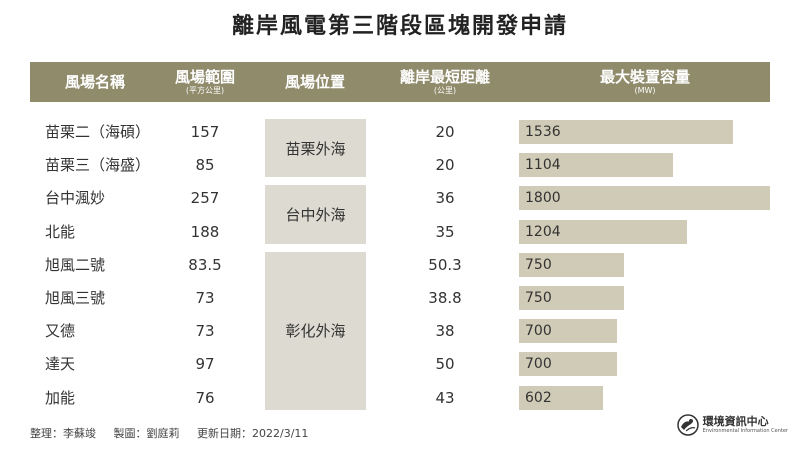 The height and width of the screenshot is (450, 800). What do you see at coordinates (399, 26) in the screenshot?
I see `page-title: 離岸風電第三階段區塊開發申請` at bounding box center [399, 26].